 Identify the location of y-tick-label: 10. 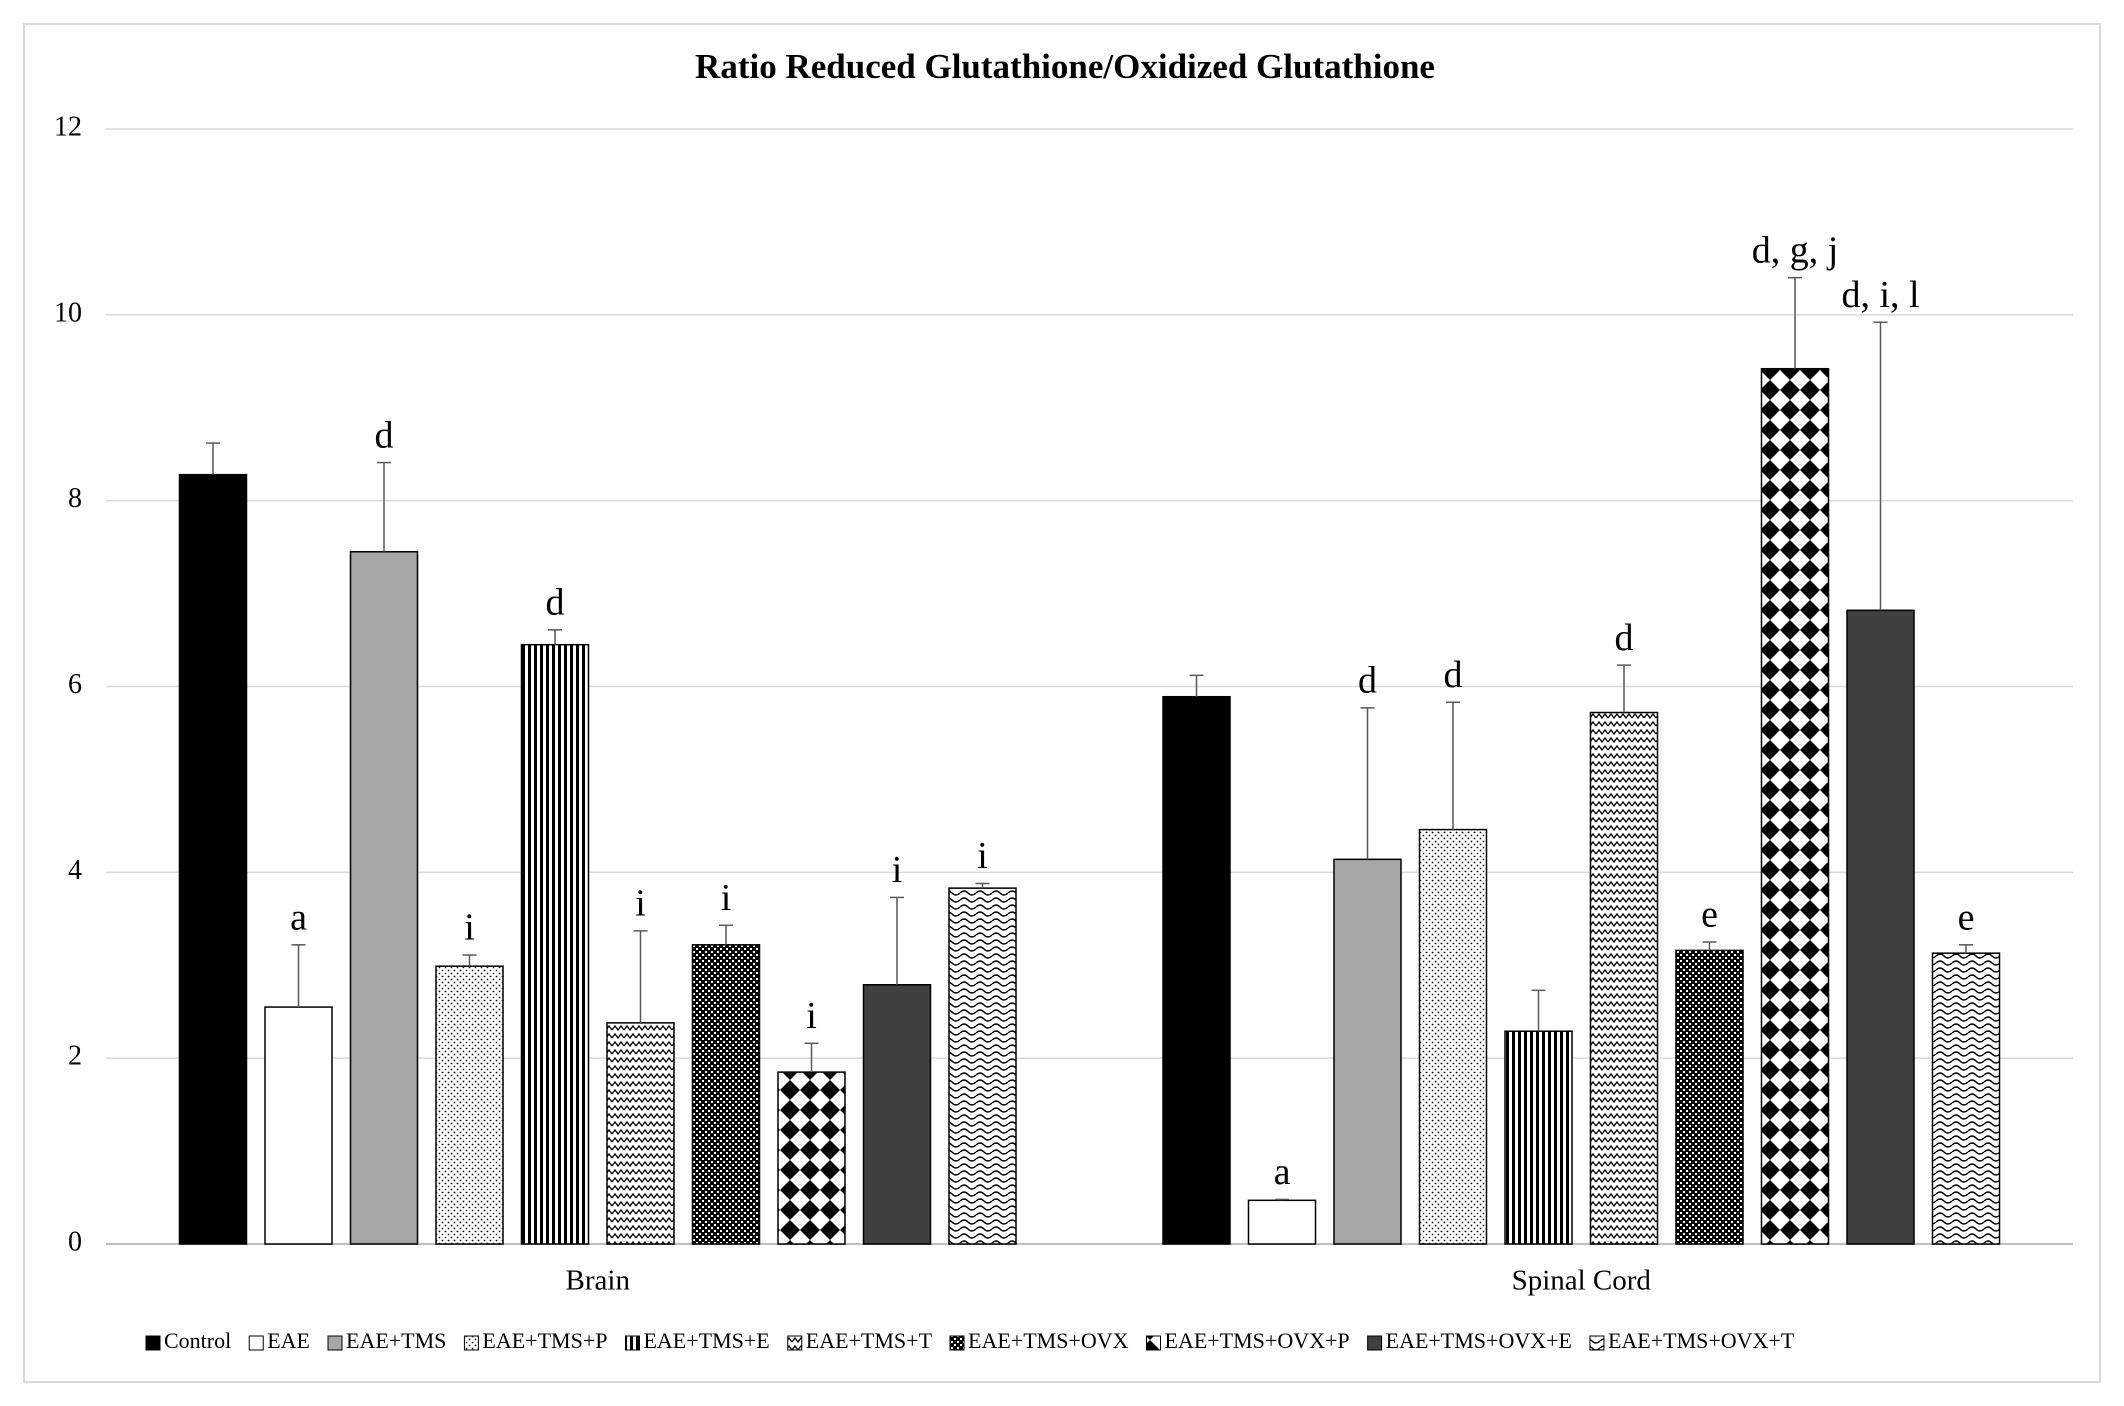
(68, 312).